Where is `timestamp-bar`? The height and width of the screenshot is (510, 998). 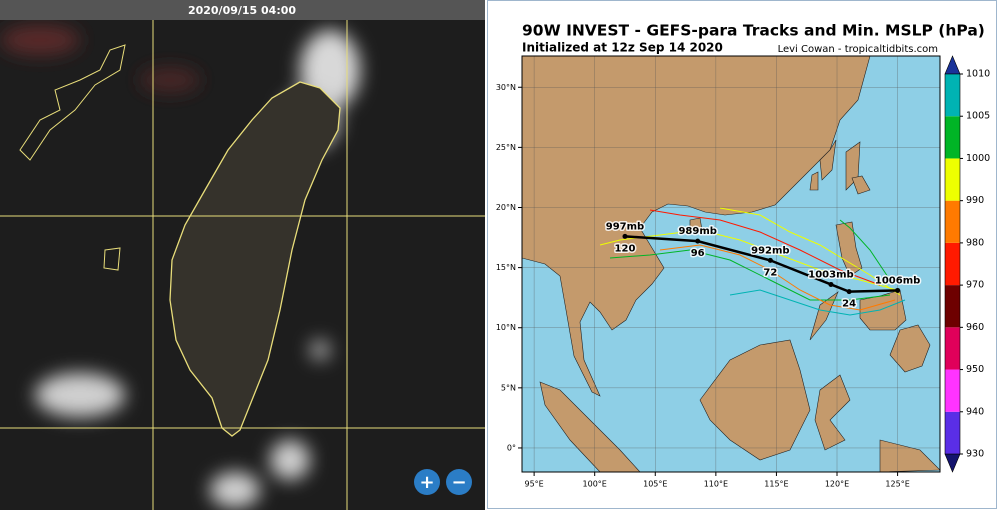 timestamp-bar is located at coordinates (242, 10).